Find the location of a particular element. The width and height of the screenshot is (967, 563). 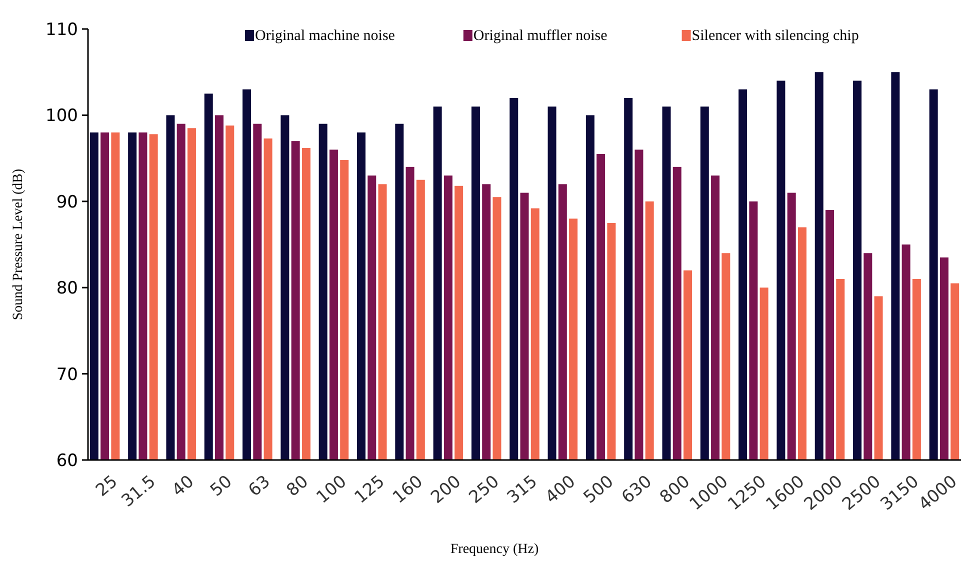

x-tick-label: 630 is located at coordinates (637, 490).